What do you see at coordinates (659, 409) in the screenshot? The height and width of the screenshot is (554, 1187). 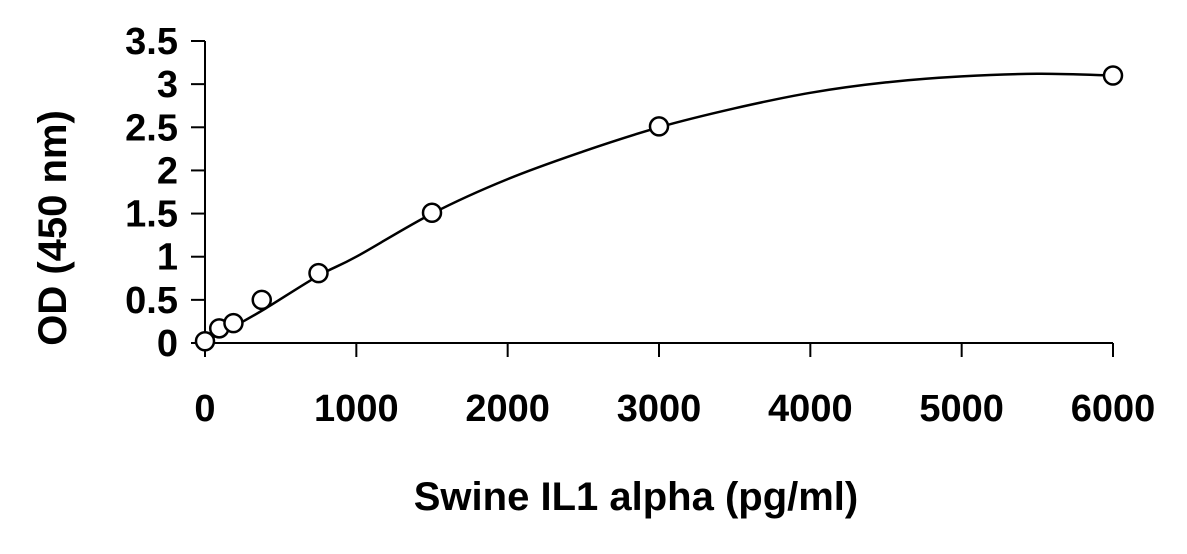 I see `x-tick-label: 3000` at bounding box center [659, 409].